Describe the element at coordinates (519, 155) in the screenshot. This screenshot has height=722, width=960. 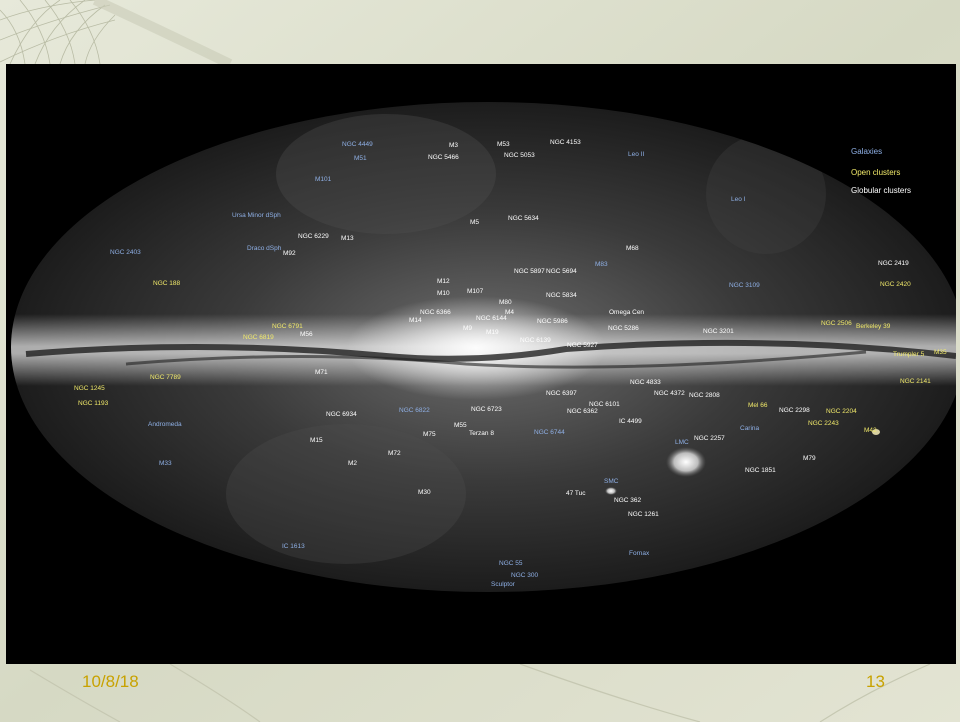
I see `globular-cluster-label: NGC 5053` at that location.